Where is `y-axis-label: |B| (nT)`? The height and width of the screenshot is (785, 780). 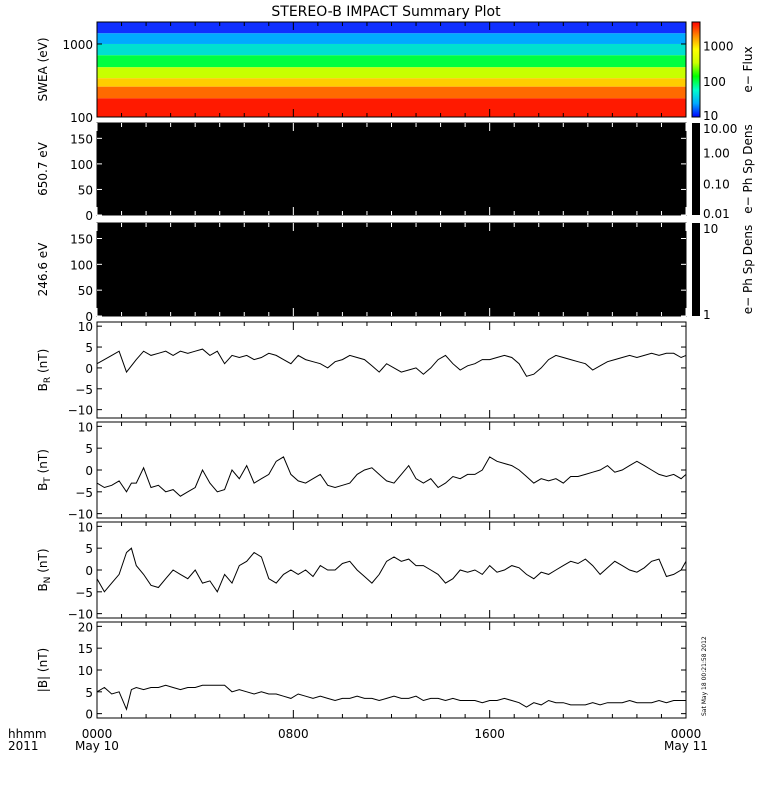 y-axis-label: |B| (nT) is located at coordinates (43, 670).